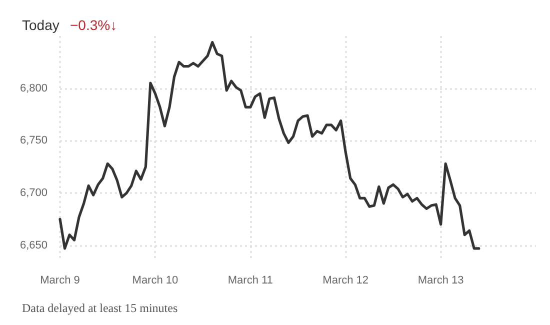  Describe the element at coordinates (34, 192) in the screenshot. I see `y-tick-label: 6,700` at that location.